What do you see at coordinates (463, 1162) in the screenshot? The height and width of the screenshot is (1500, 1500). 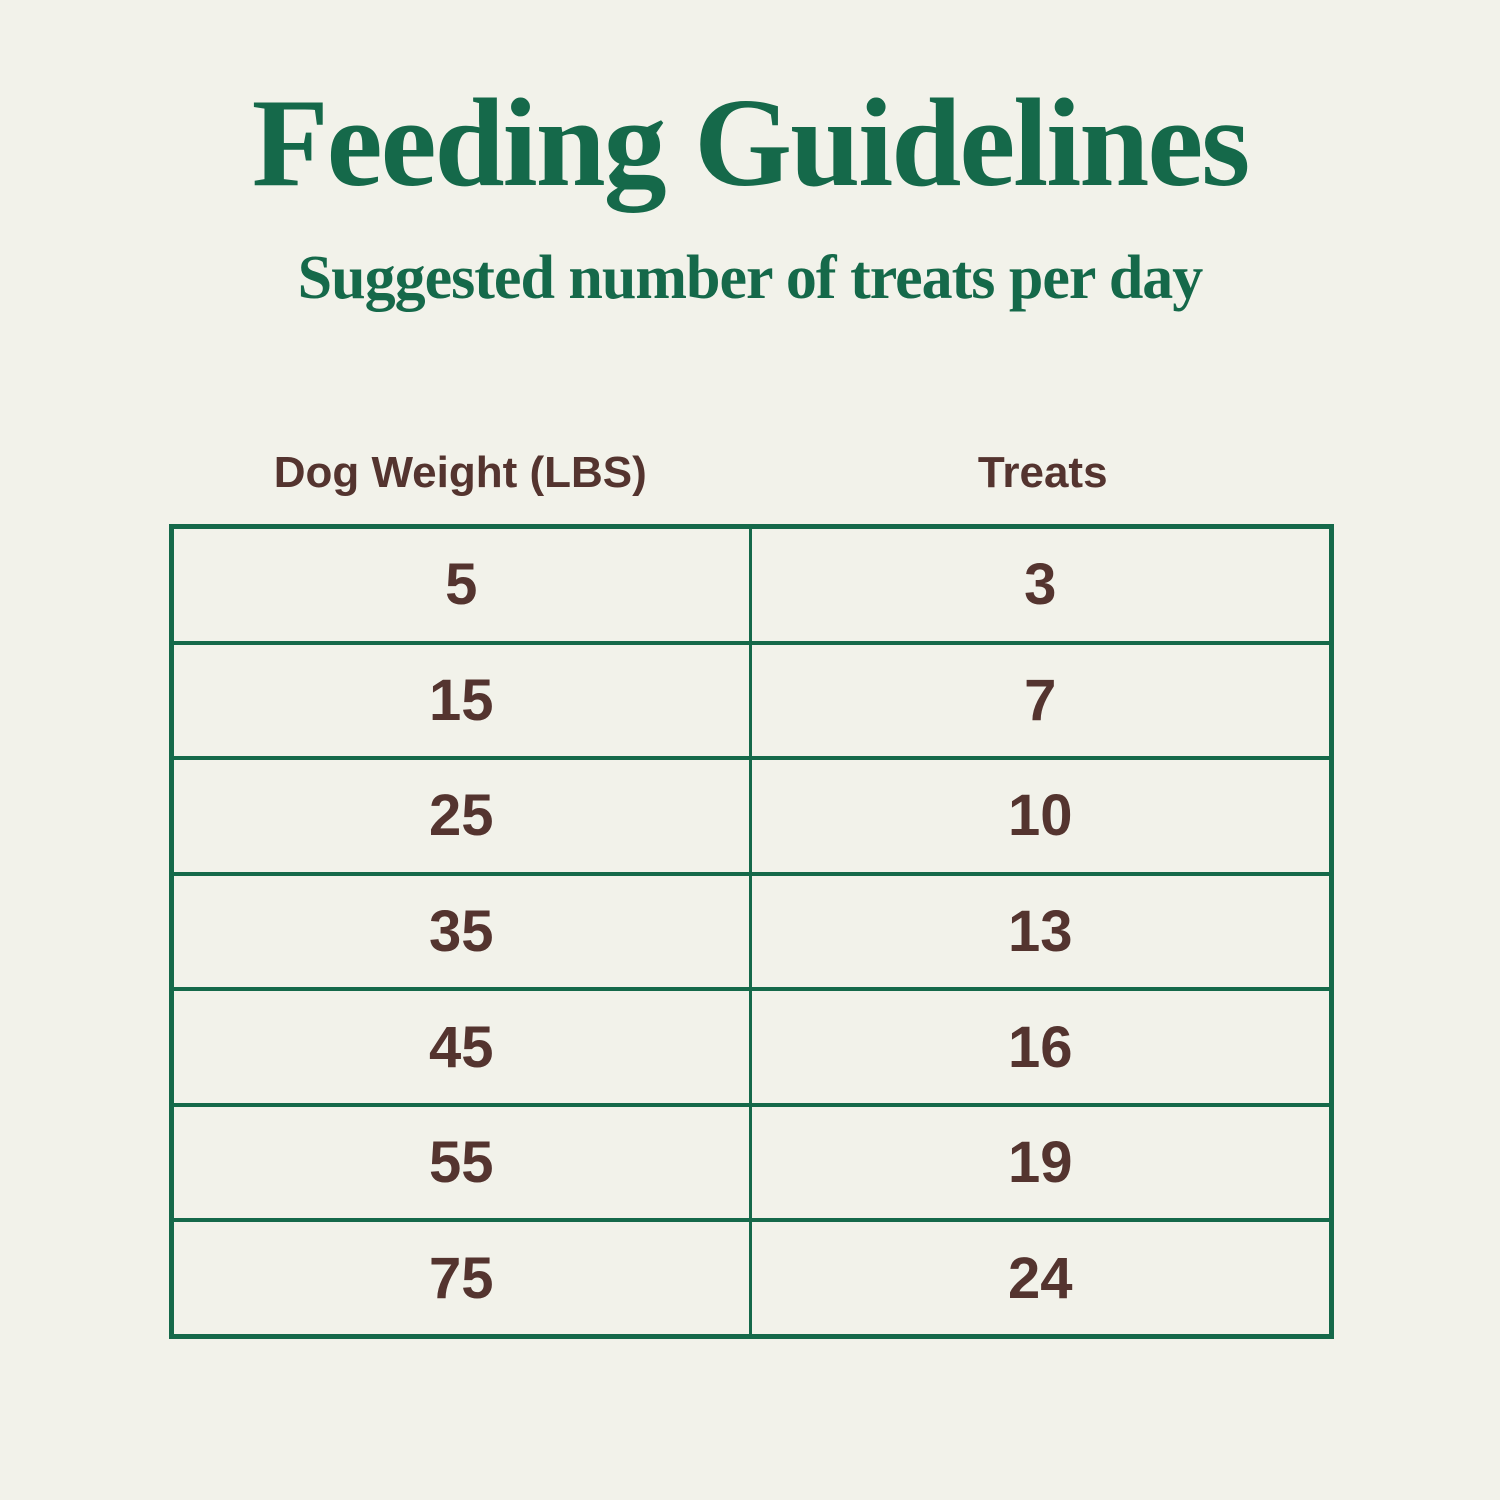 I see `weight-cell: 55` at bounding box center [463, 1162].